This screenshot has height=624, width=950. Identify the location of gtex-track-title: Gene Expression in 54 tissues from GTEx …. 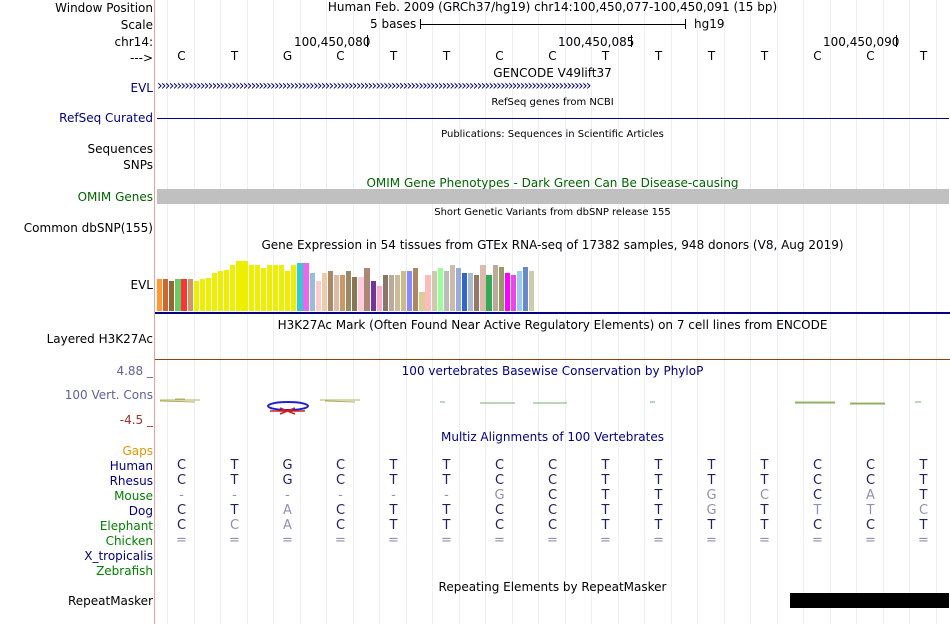
(552, 245).